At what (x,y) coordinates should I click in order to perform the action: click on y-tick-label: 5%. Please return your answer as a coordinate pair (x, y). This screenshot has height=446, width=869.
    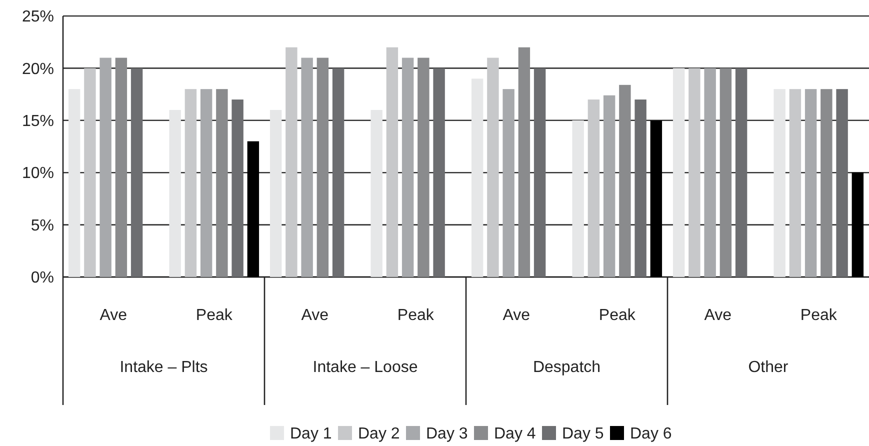
    Looking at the image, I should click on (42, 225).